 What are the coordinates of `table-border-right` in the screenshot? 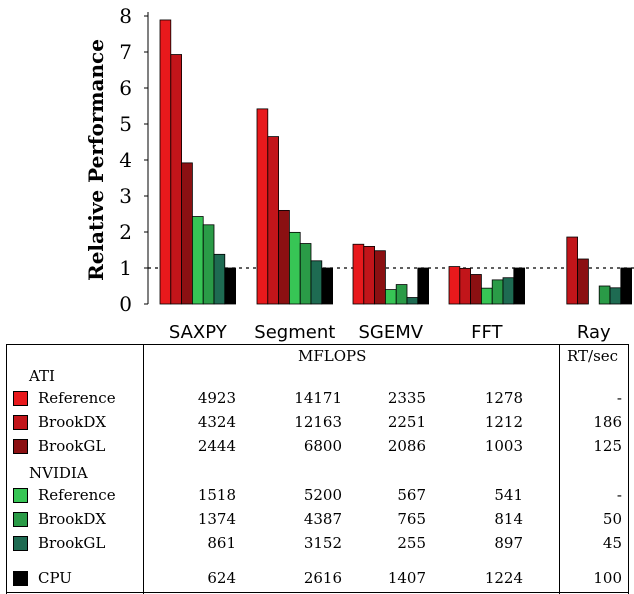 It's located at (628, 469).